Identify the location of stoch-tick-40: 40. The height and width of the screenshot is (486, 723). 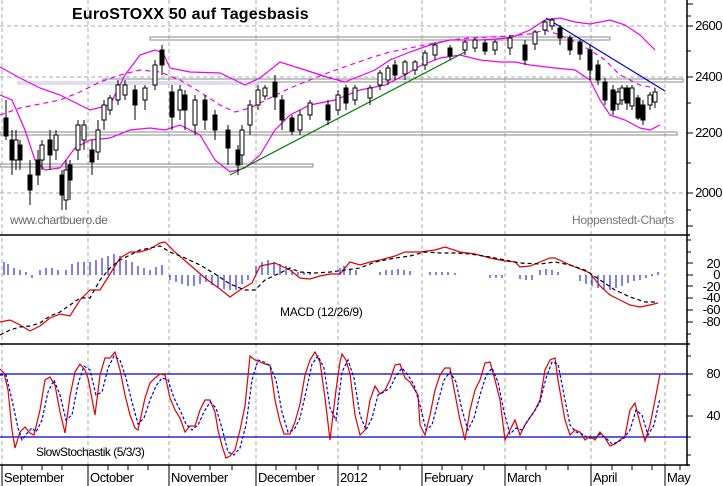
(713, 415).